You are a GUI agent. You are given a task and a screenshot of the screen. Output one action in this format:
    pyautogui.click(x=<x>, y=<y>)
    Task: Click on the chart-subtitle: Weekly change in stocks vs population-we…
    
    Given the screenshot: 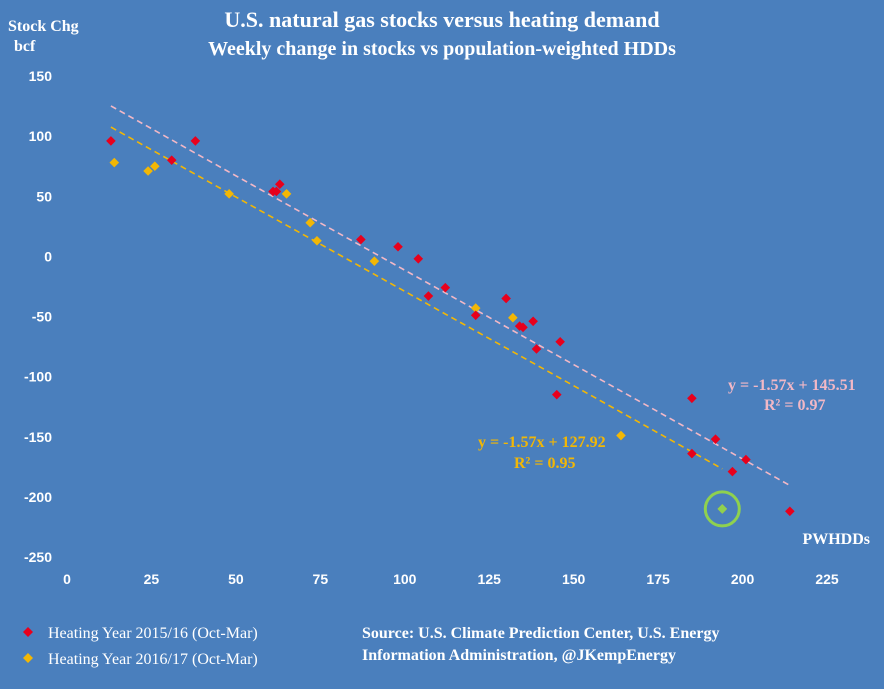 What is the action you would take?
    pyautogui.click(x=442, y=49)
    